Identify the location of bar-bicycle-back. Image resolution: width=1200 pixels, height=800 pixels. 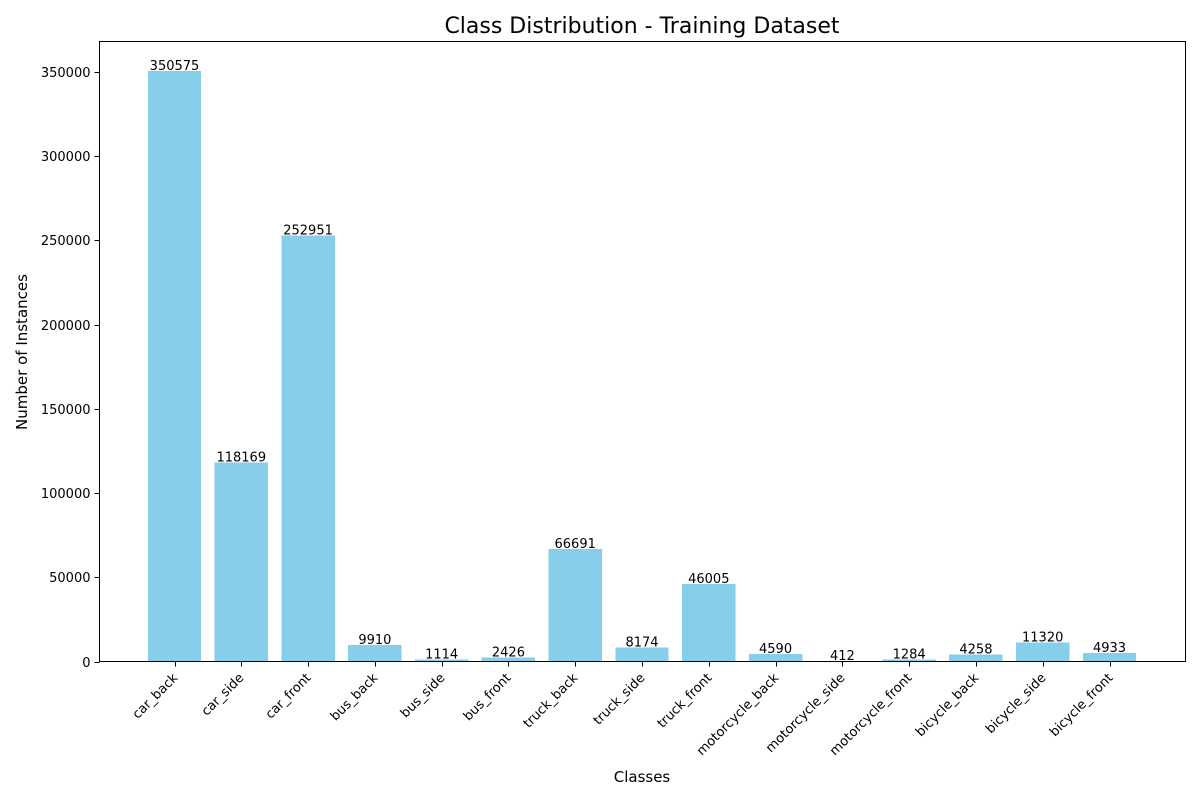
(976, 658).